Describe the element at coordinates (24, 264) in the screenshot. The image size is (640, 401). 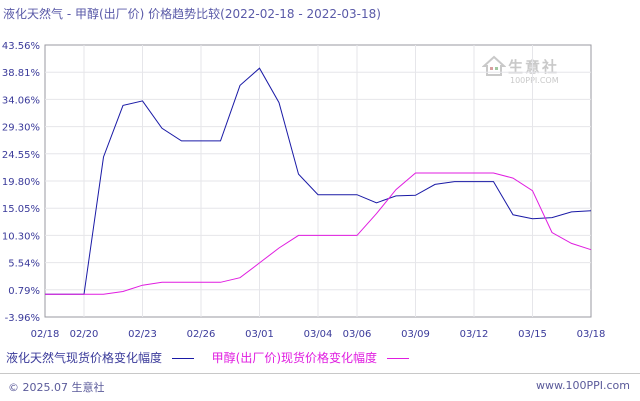
I see `y-tick-label: 5.54%` at that location.